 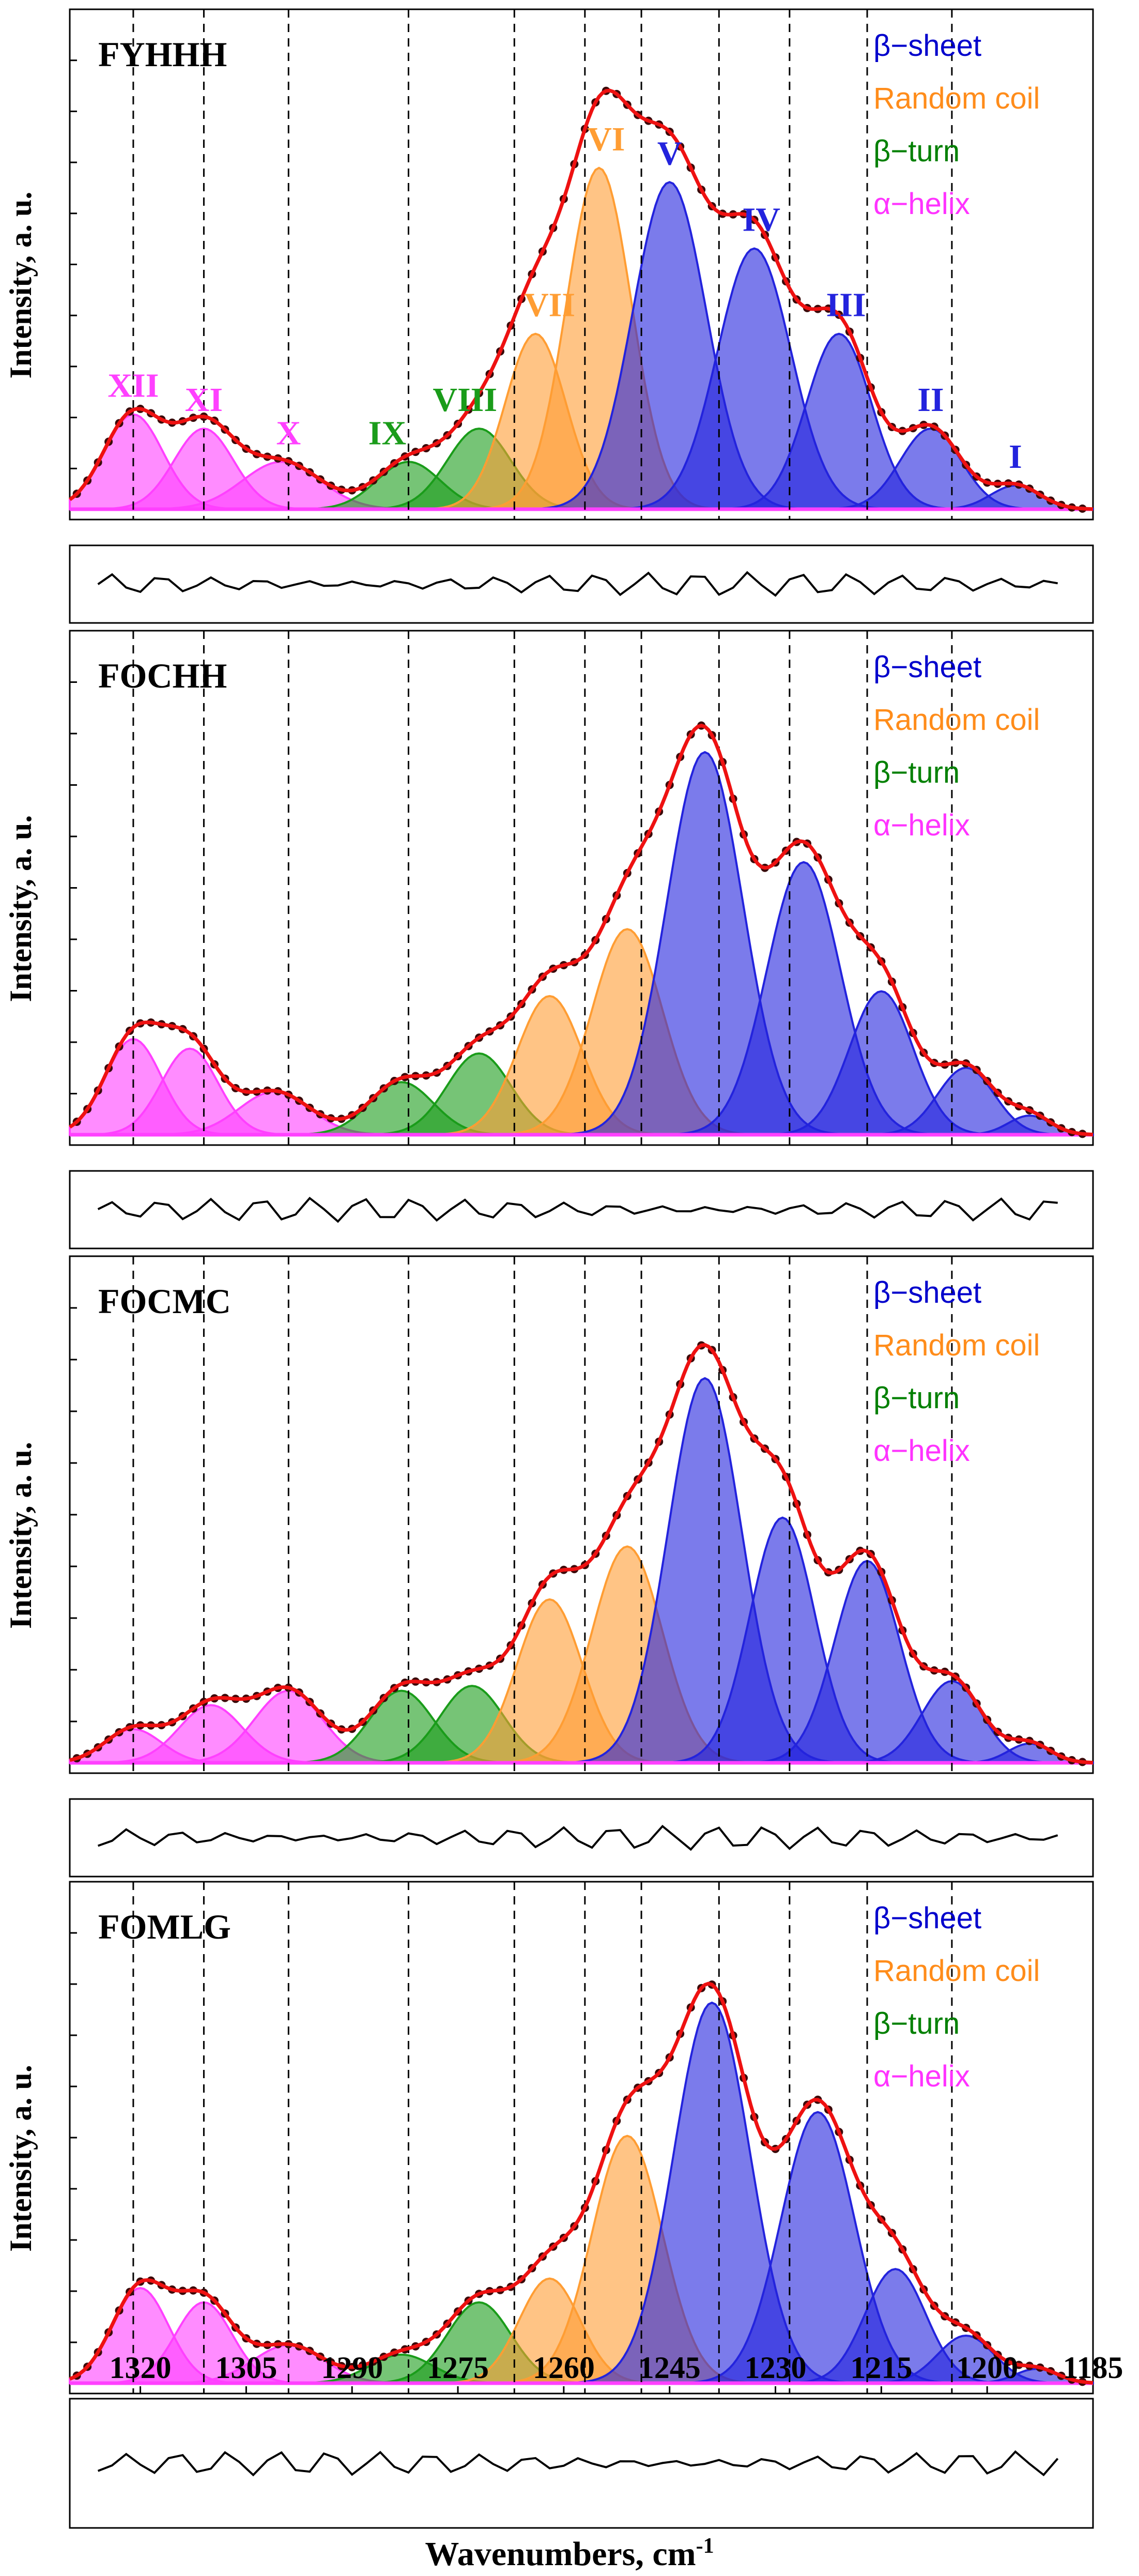 I want to click on x-tick-label: 1305, so click(x=246, y=2368).